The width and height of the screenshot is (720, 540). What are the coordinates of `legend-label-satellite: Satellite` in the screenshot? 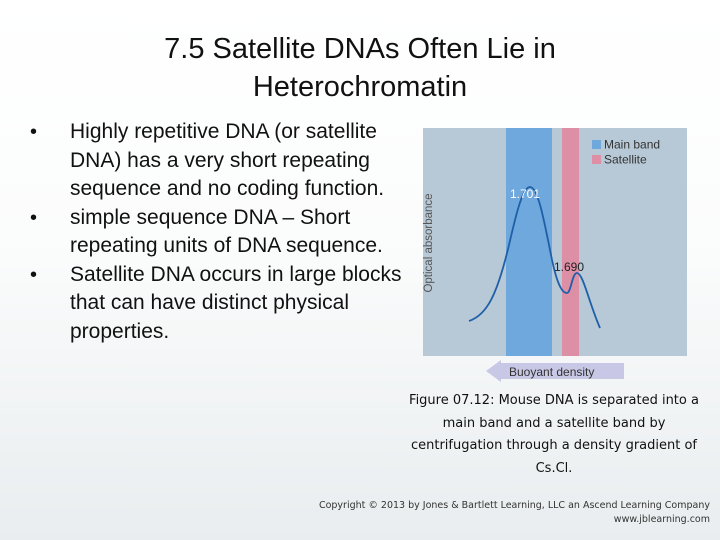 It's located at (625, 160).